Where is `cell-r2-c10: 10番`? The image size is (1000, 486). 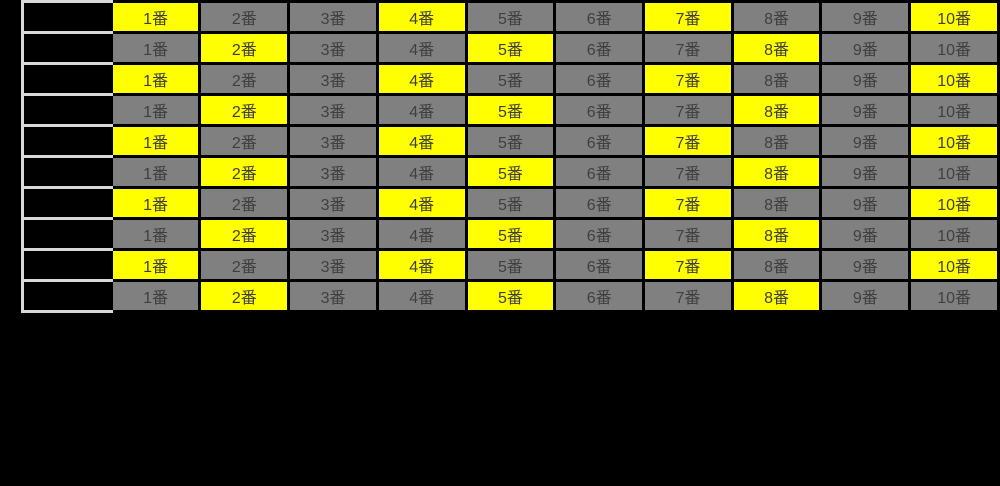 cell-r2-c10: 10番 is located at coordinates (954, 48).